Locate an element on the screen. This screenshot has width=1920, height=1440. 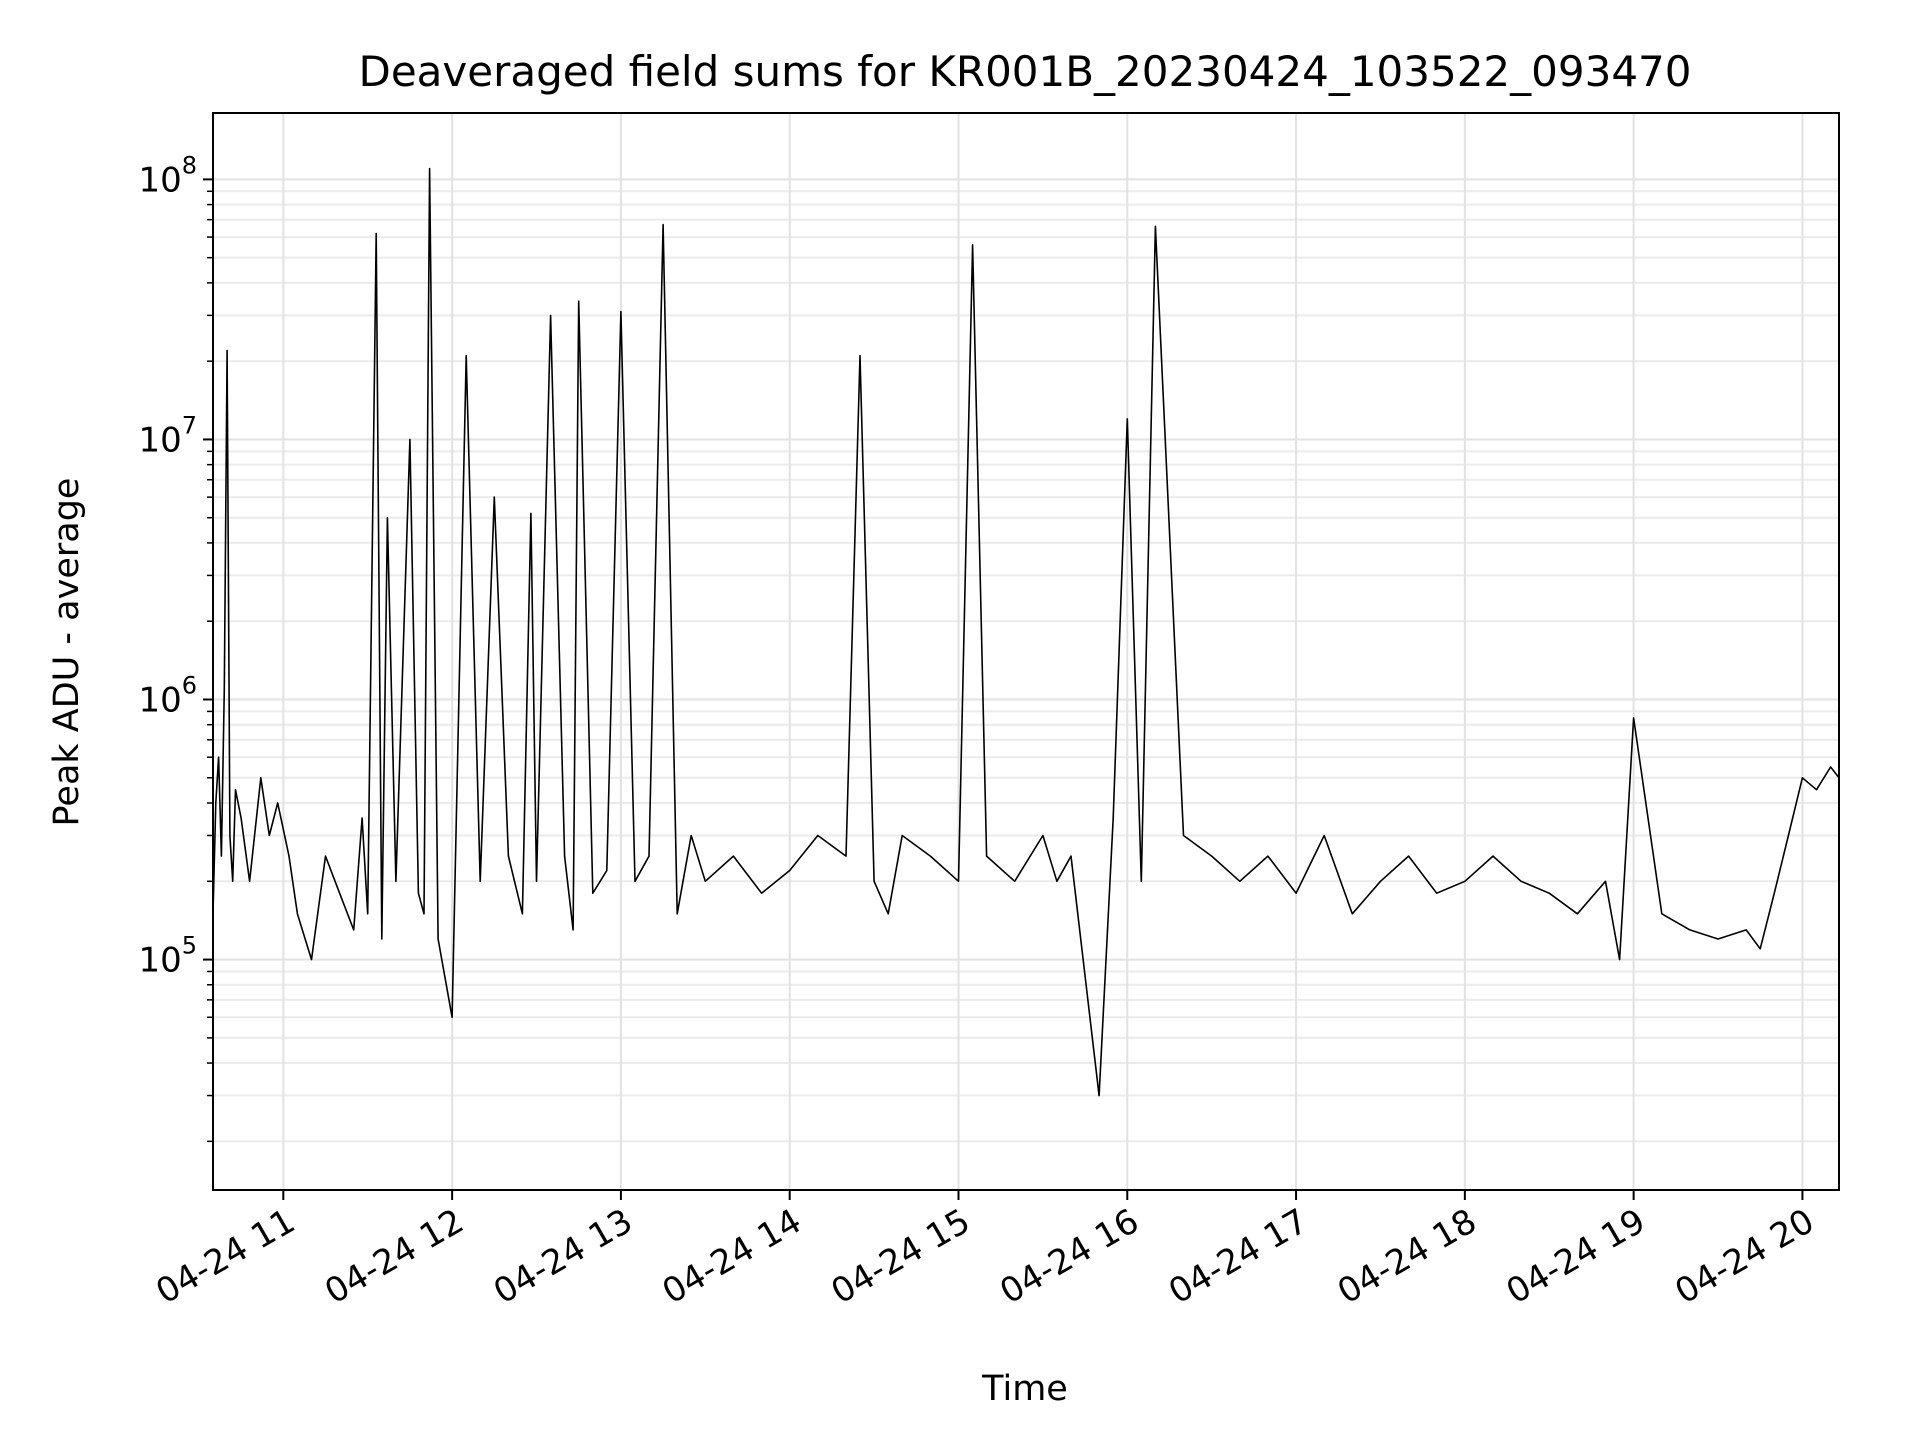
x-tick-label: 04-24 13 is located at coordinates (563, 1256).